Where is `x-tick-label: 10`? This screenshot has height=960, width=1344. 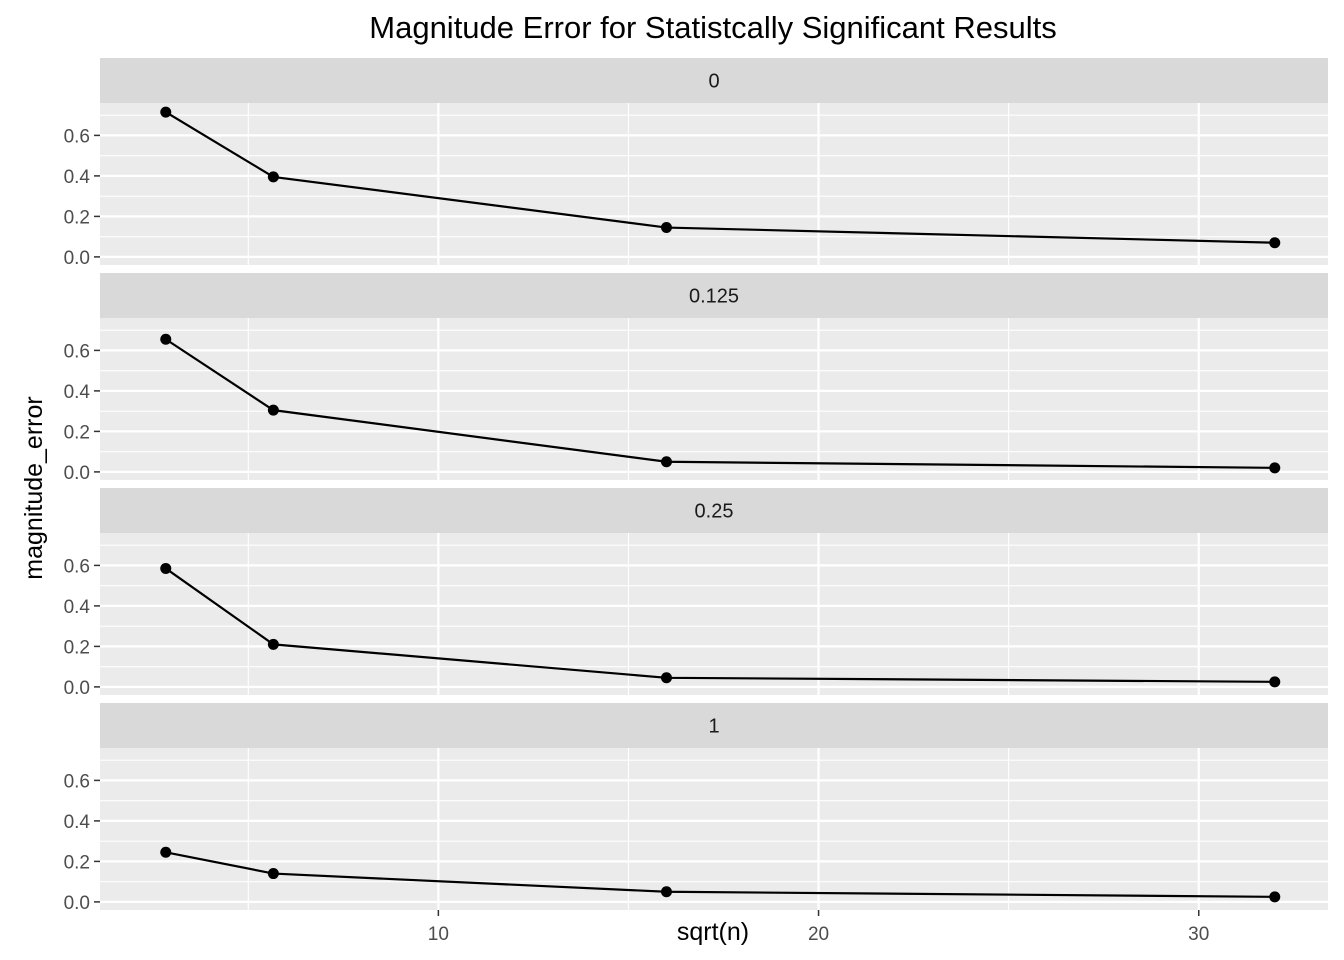 x-tick-label: 10 is located at coordinates (438, 934).